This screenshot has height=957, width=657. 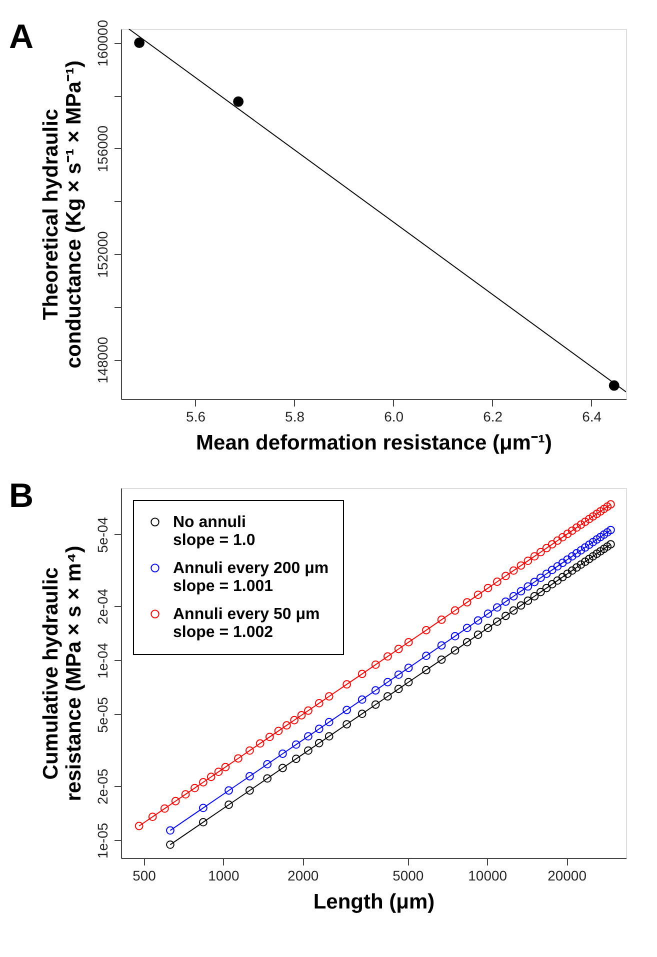 What do you see at coordinates (63, 214) in the screenshot?
I see `y-axis-title: Theoretical hydraulic conductance (Kg × s⁻¹ × MPa⁻¹)` at bounding box center [63, 214].